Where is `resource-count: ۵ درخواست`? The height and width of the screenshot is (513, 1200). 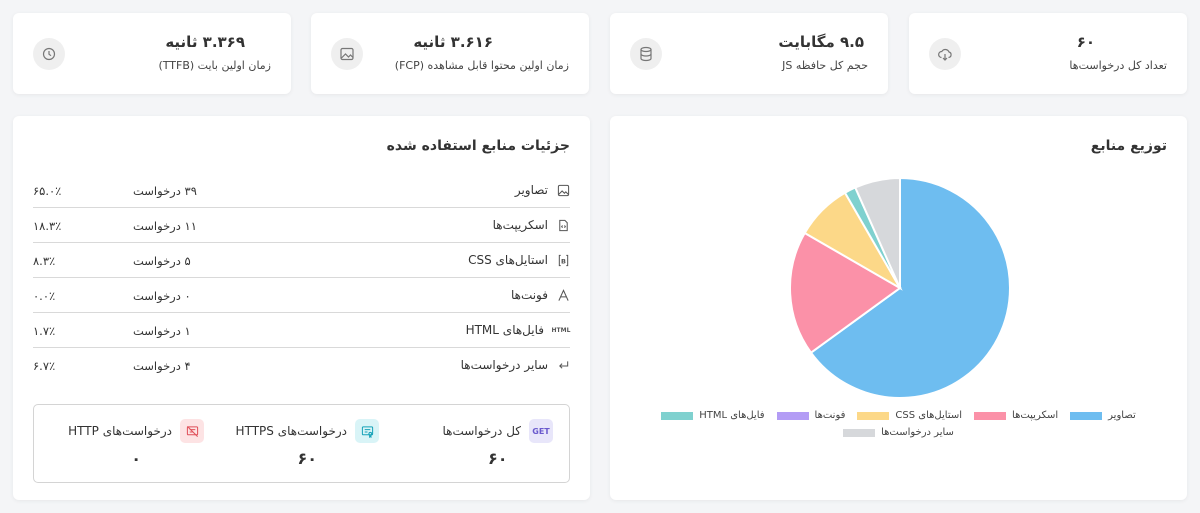
resource-count: ۵ درخواست is located at coordinates (162, 261).